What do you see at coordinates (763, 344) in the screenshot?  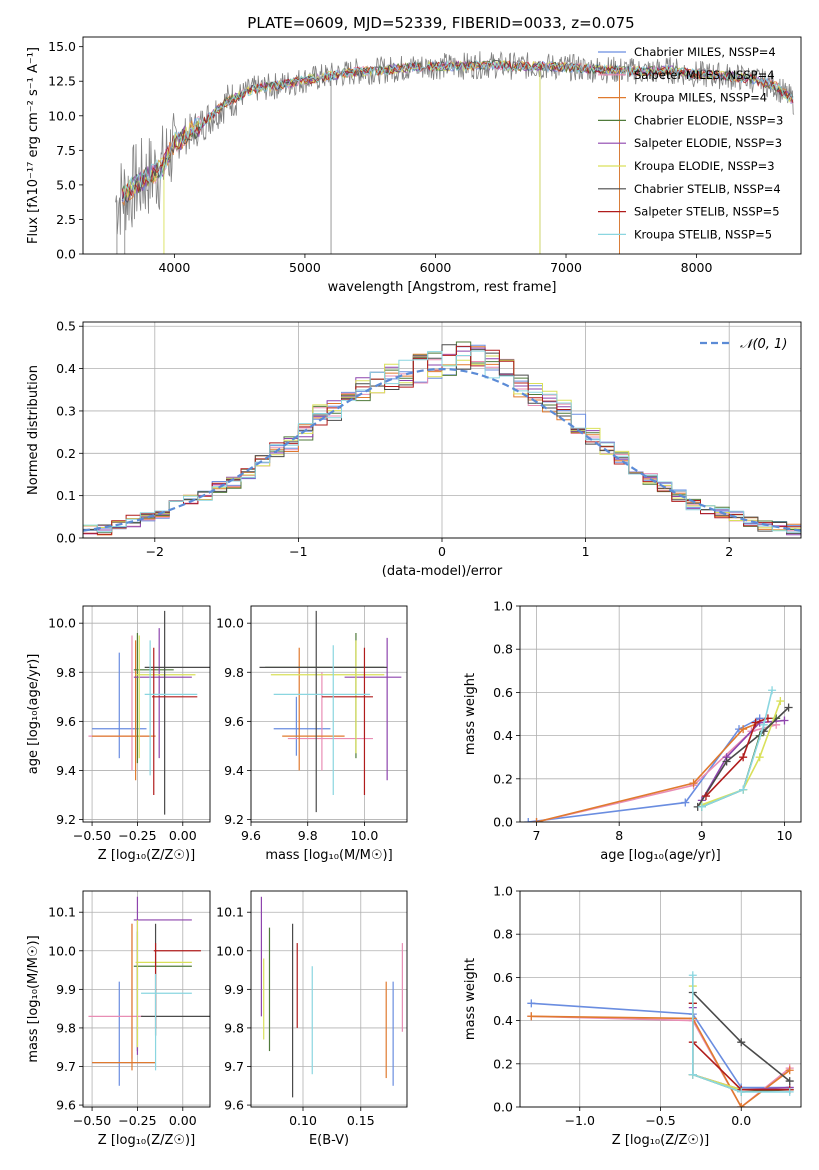 I see `legend-label: 𝒩(0, 1)` at bounding box center [763, 344].